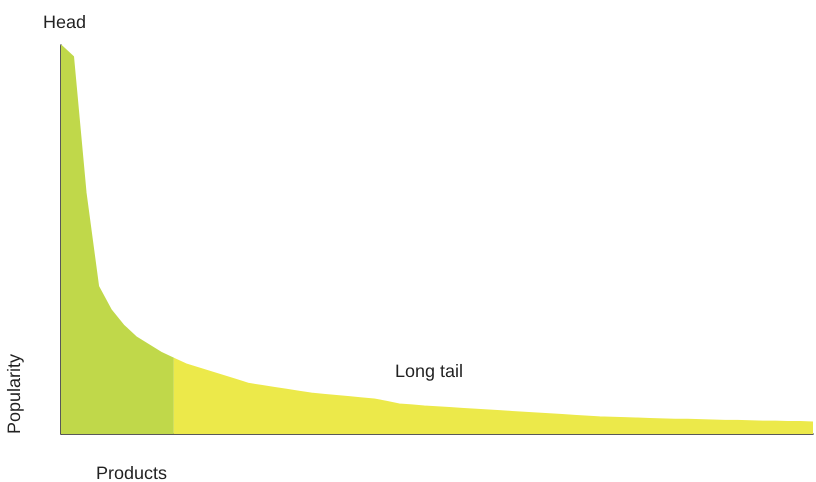 Image resolution: width=816 pixels, height=482 pixels. I want to click on chart-title: Head, so click(64, 22).